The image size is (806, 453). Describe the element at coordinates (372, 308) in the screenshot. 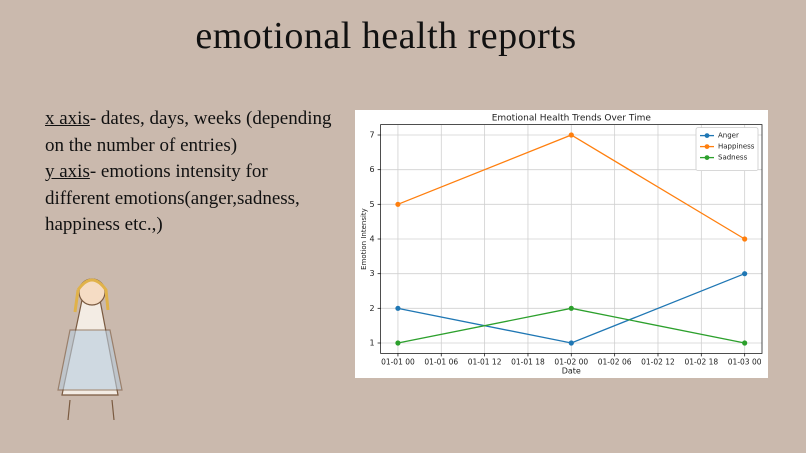

I see `y-tick-label: 2` at that location.